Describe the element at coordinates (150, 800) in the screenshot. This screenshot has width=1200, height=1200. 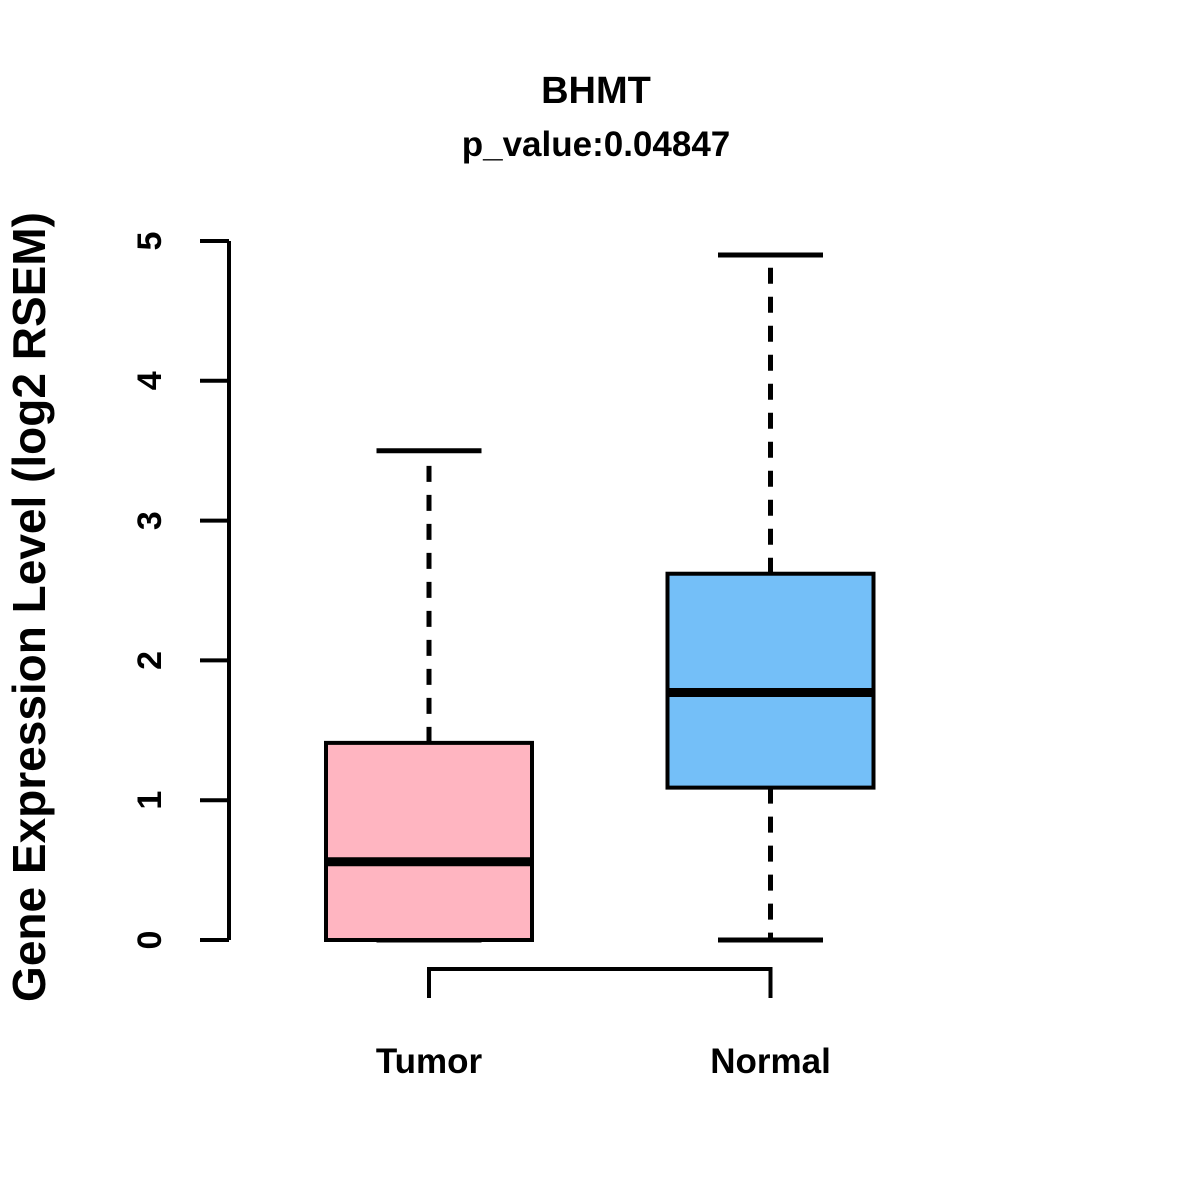
I see `y-tick-label: 1` at that location.